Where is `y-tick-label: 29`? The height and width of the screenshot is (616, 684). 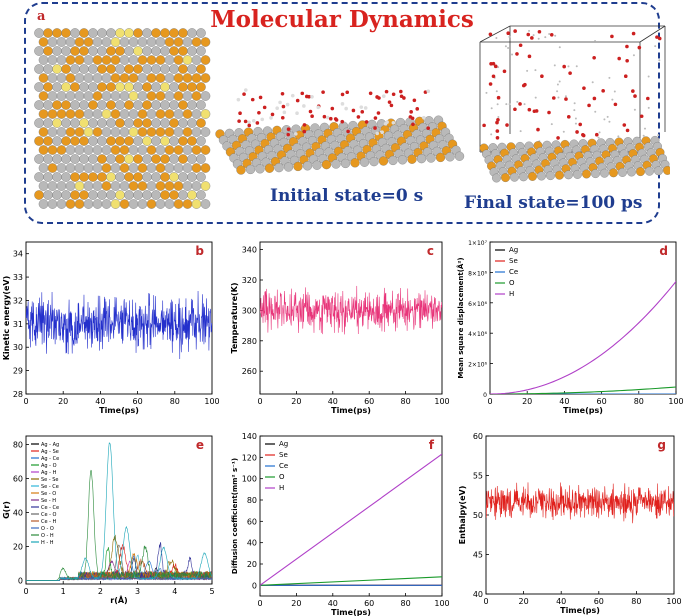
y-tick-label: 29 is located at coordinates (18, 371).